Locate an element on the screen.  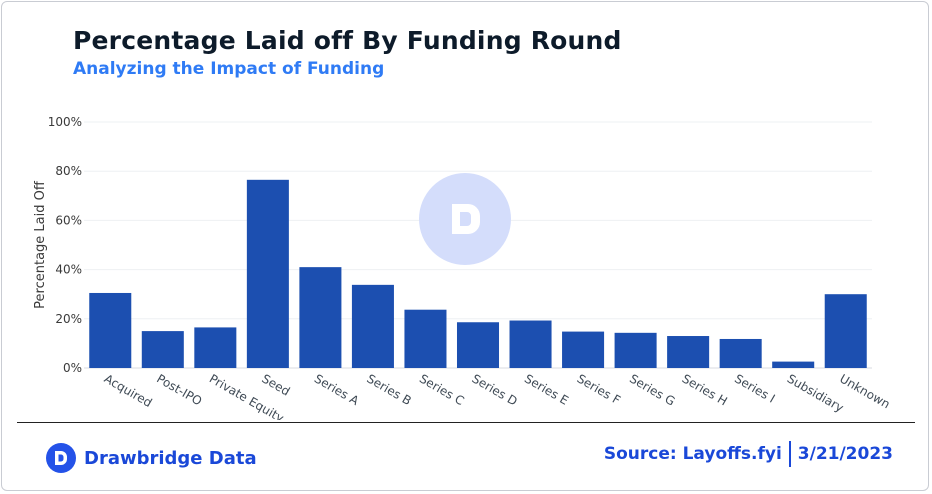
x-tick-label: Seed is located at coordinates (275, 384).